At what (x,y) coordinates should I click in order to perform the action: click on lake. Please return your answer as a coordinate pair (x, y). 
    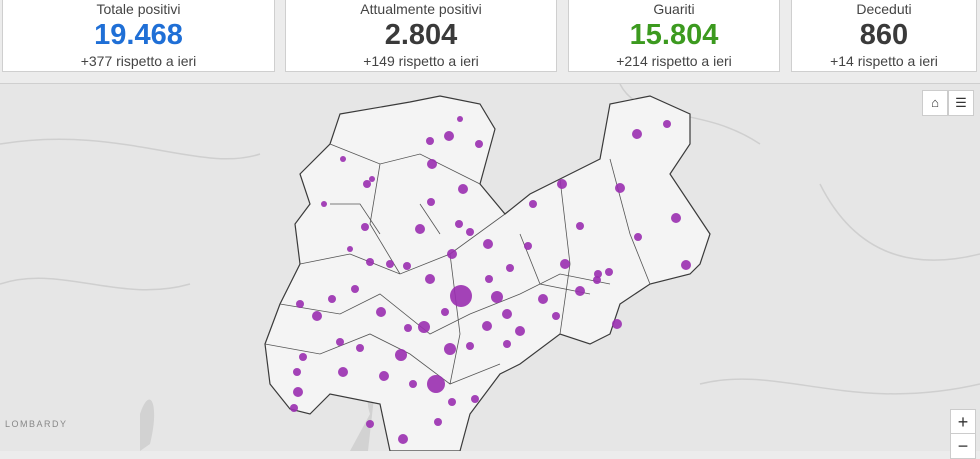
    Looking at the image, I should click on (260, 397).